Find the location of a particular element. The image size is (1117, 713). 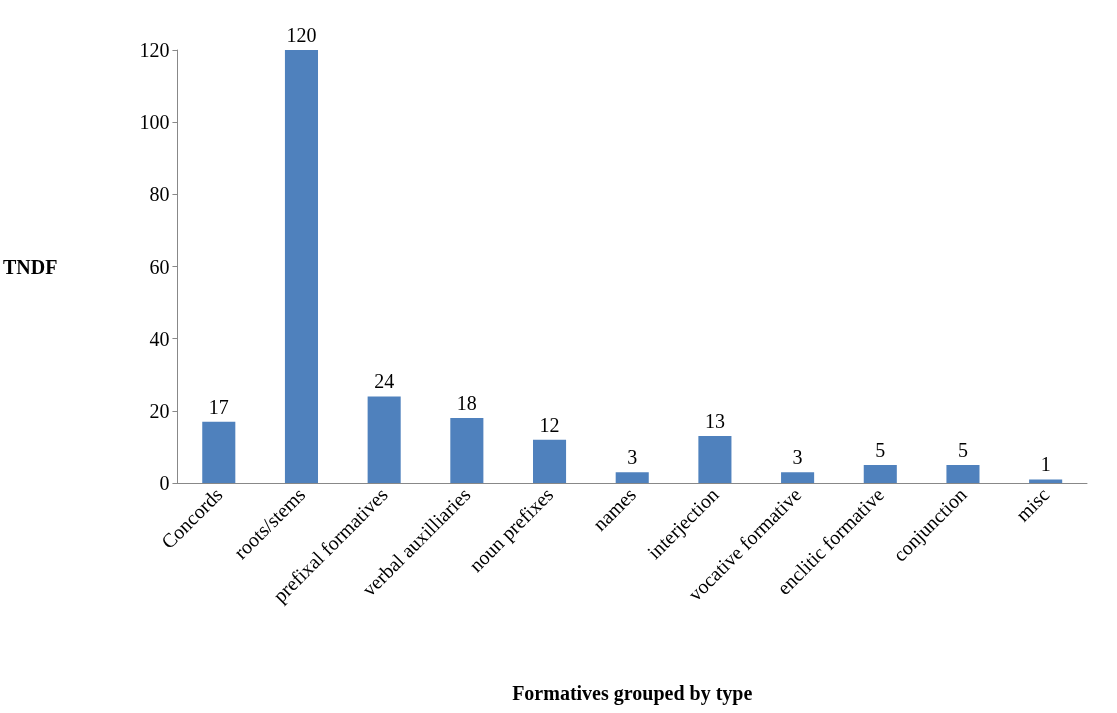

x-axis-title: Formatives grouped by type is located at coordinates (632, 693).